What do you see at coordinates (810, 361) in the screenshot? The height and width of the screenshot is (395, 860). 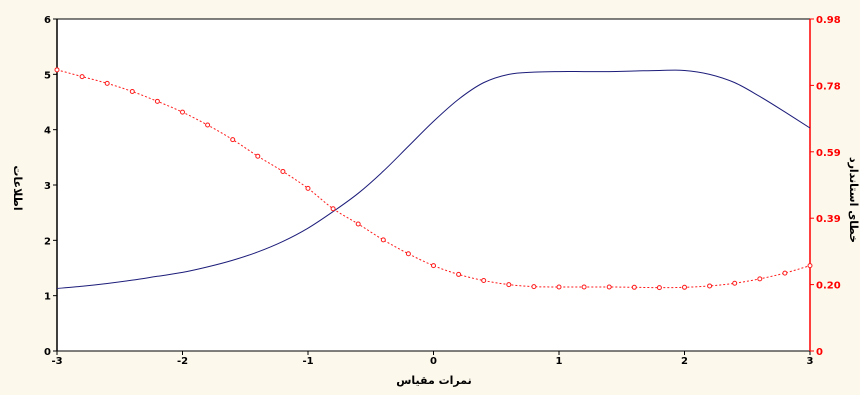 I see `x-tick-label: 3` at bounding box center [810, 361].